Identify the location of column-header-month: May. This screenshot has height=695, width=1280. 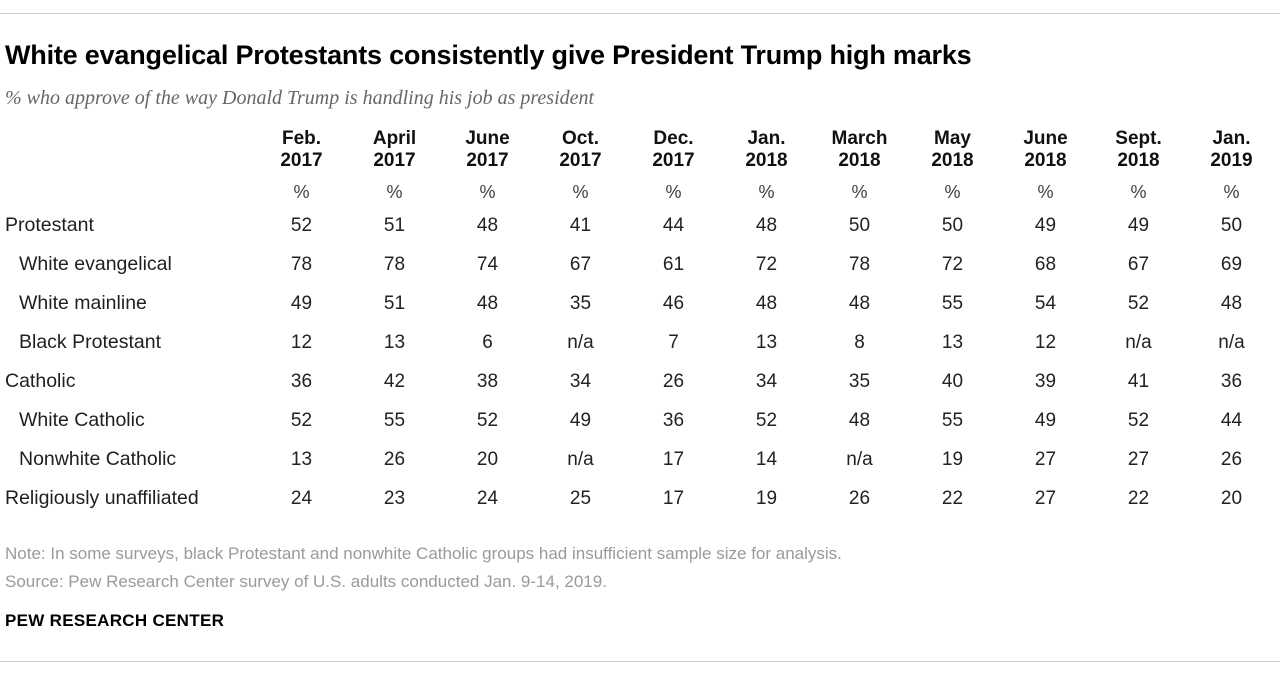
(952, 138).